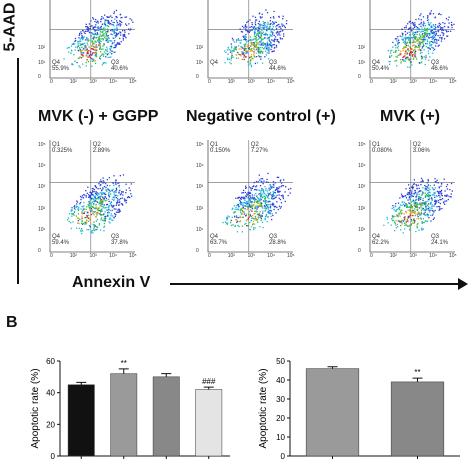 Image resolution: width=474 pixels, height=474 pixels. I want to click on bar-chart-left: Apoptotic rate (%) 60 40 20 0 ** ###, so click(130, 409).